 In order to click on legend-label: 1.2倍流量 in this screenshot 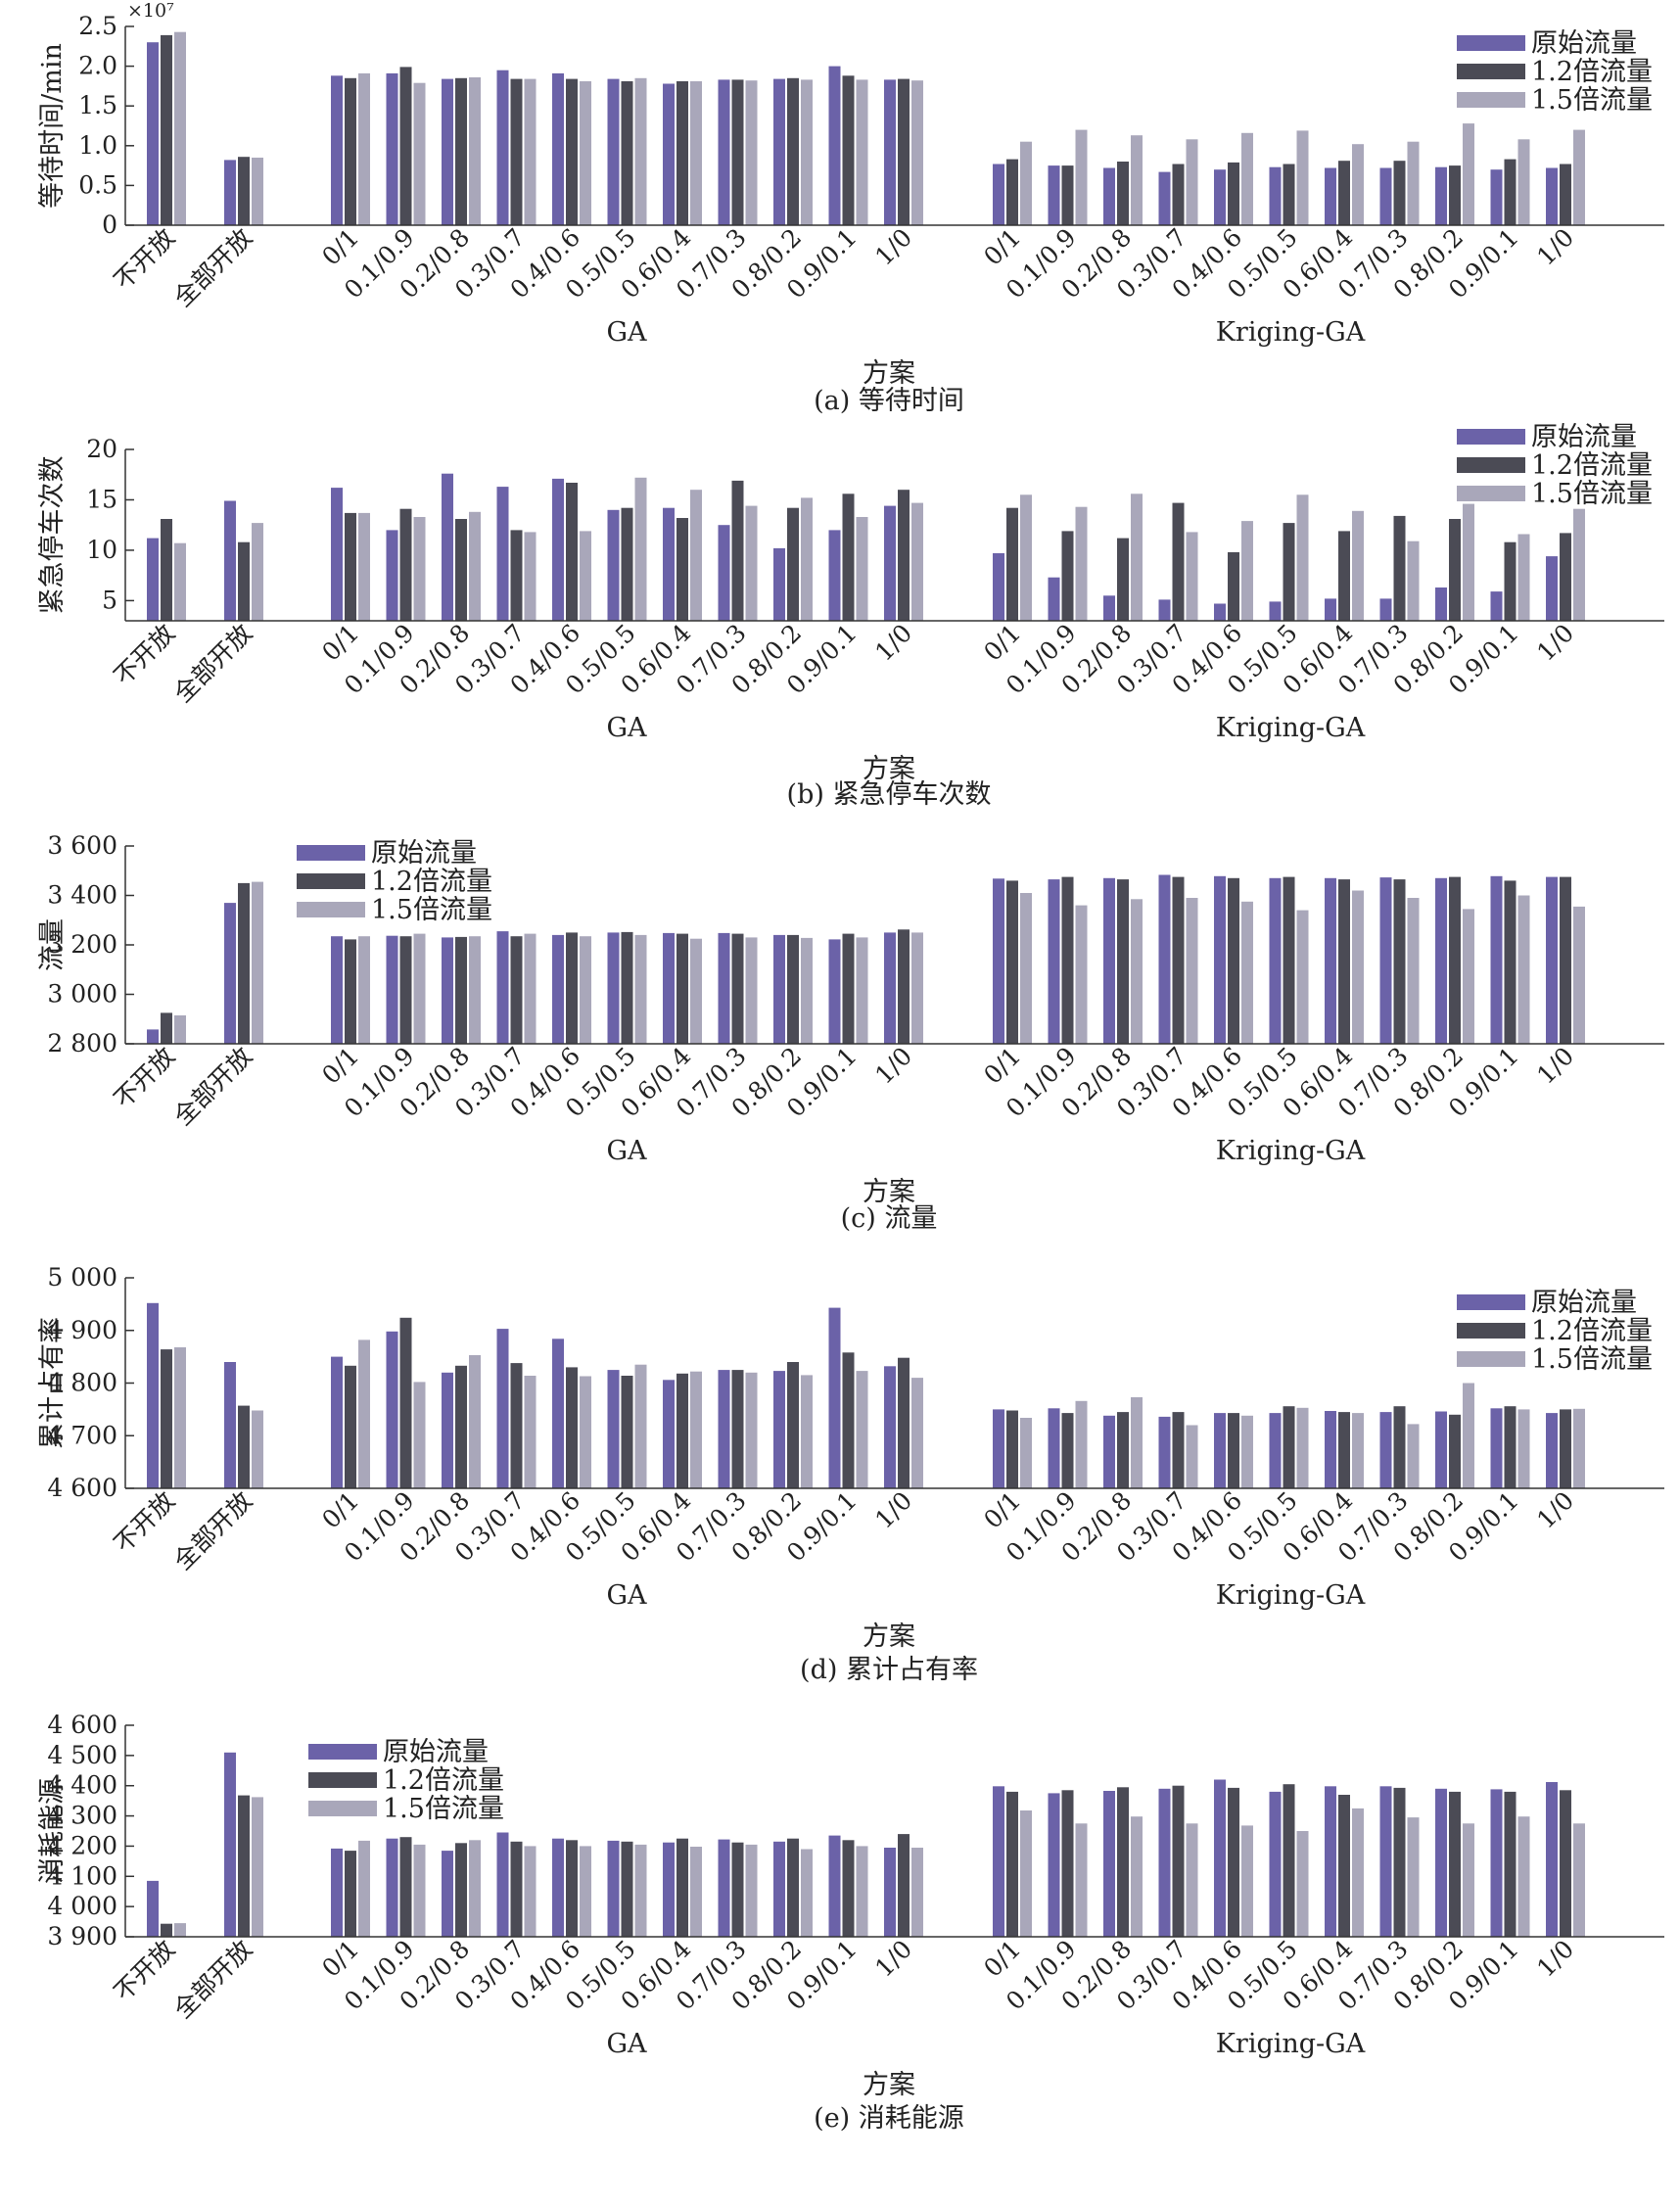, I will do `click(443, 1780)`.